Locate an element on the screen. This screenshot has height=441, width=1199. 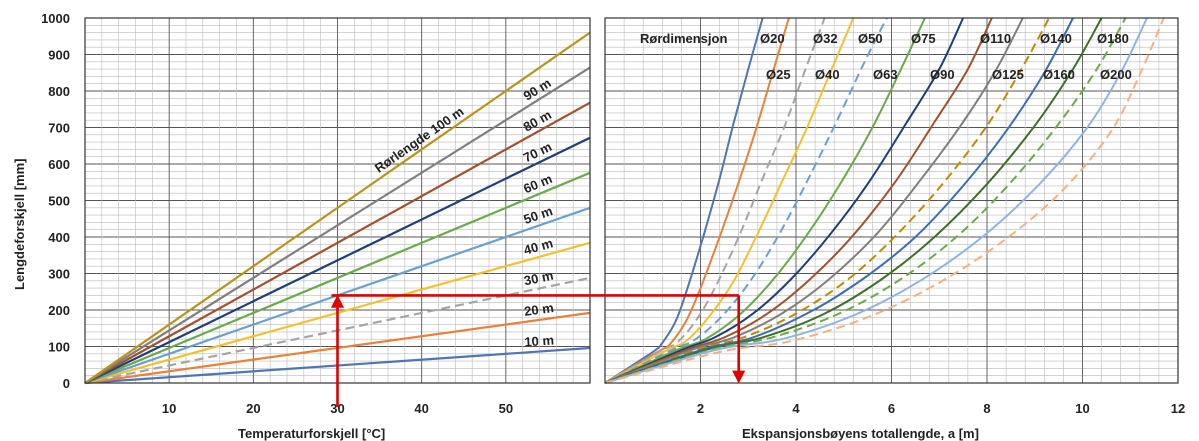
legend-label: Ø20 is located at coordinates (772, 38).